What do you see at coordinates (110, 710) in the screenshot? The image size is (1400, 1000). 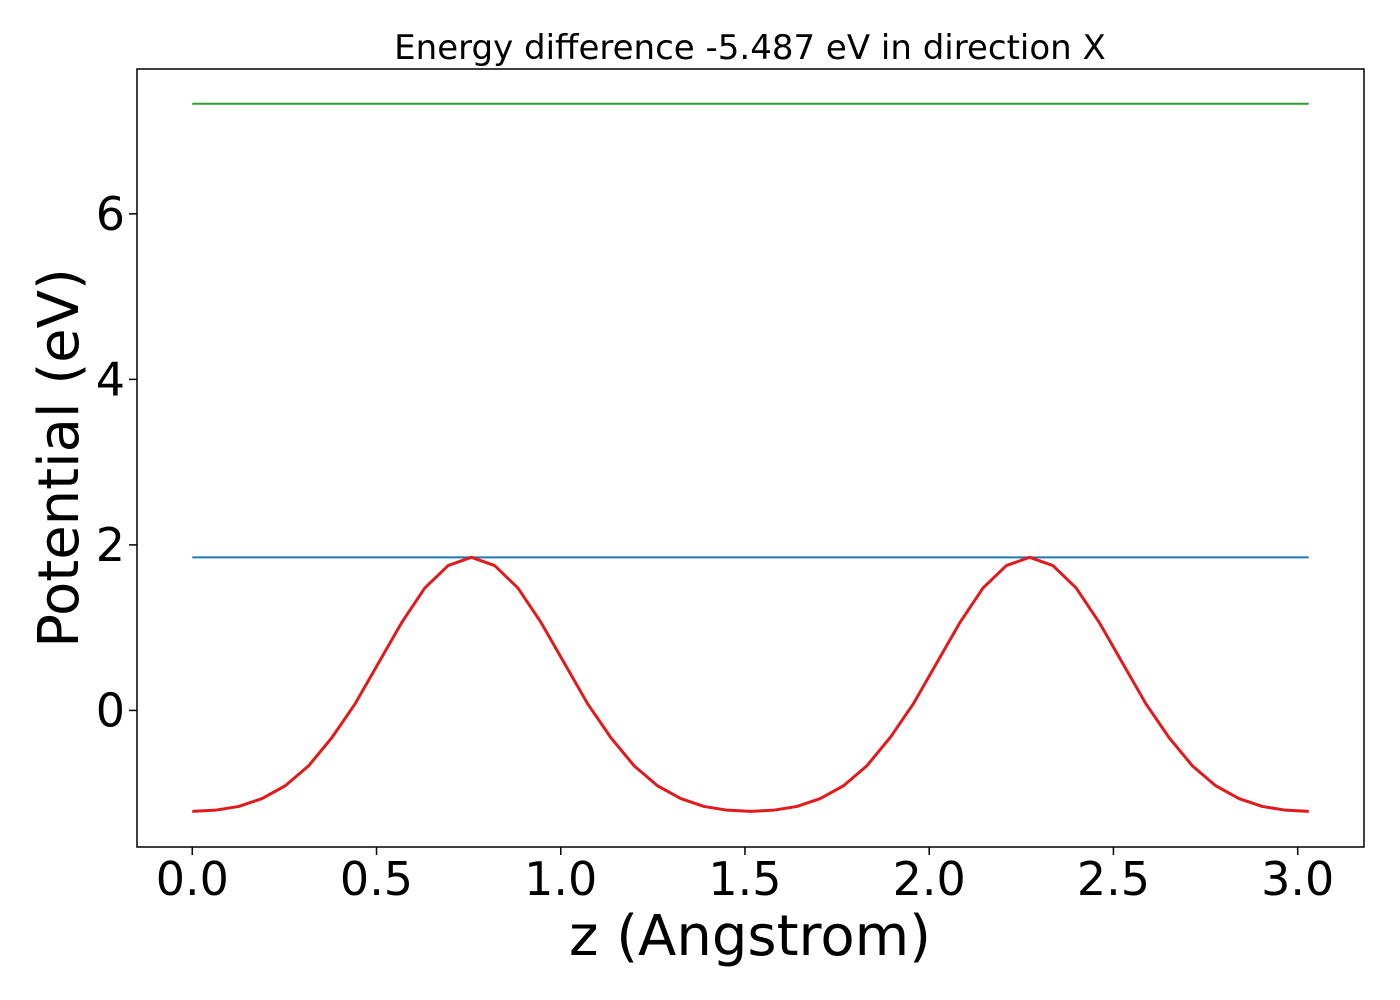 I see `y-tick-label: 0` at bounding box center [110, 710].